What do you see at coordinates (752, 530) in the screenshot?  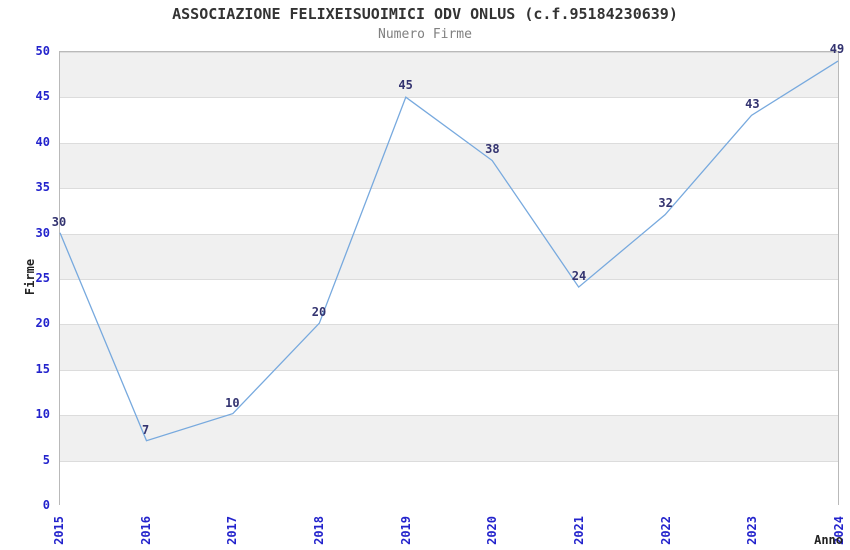 I see `x-tick-label: 2023` at bounding box center [752, 530].